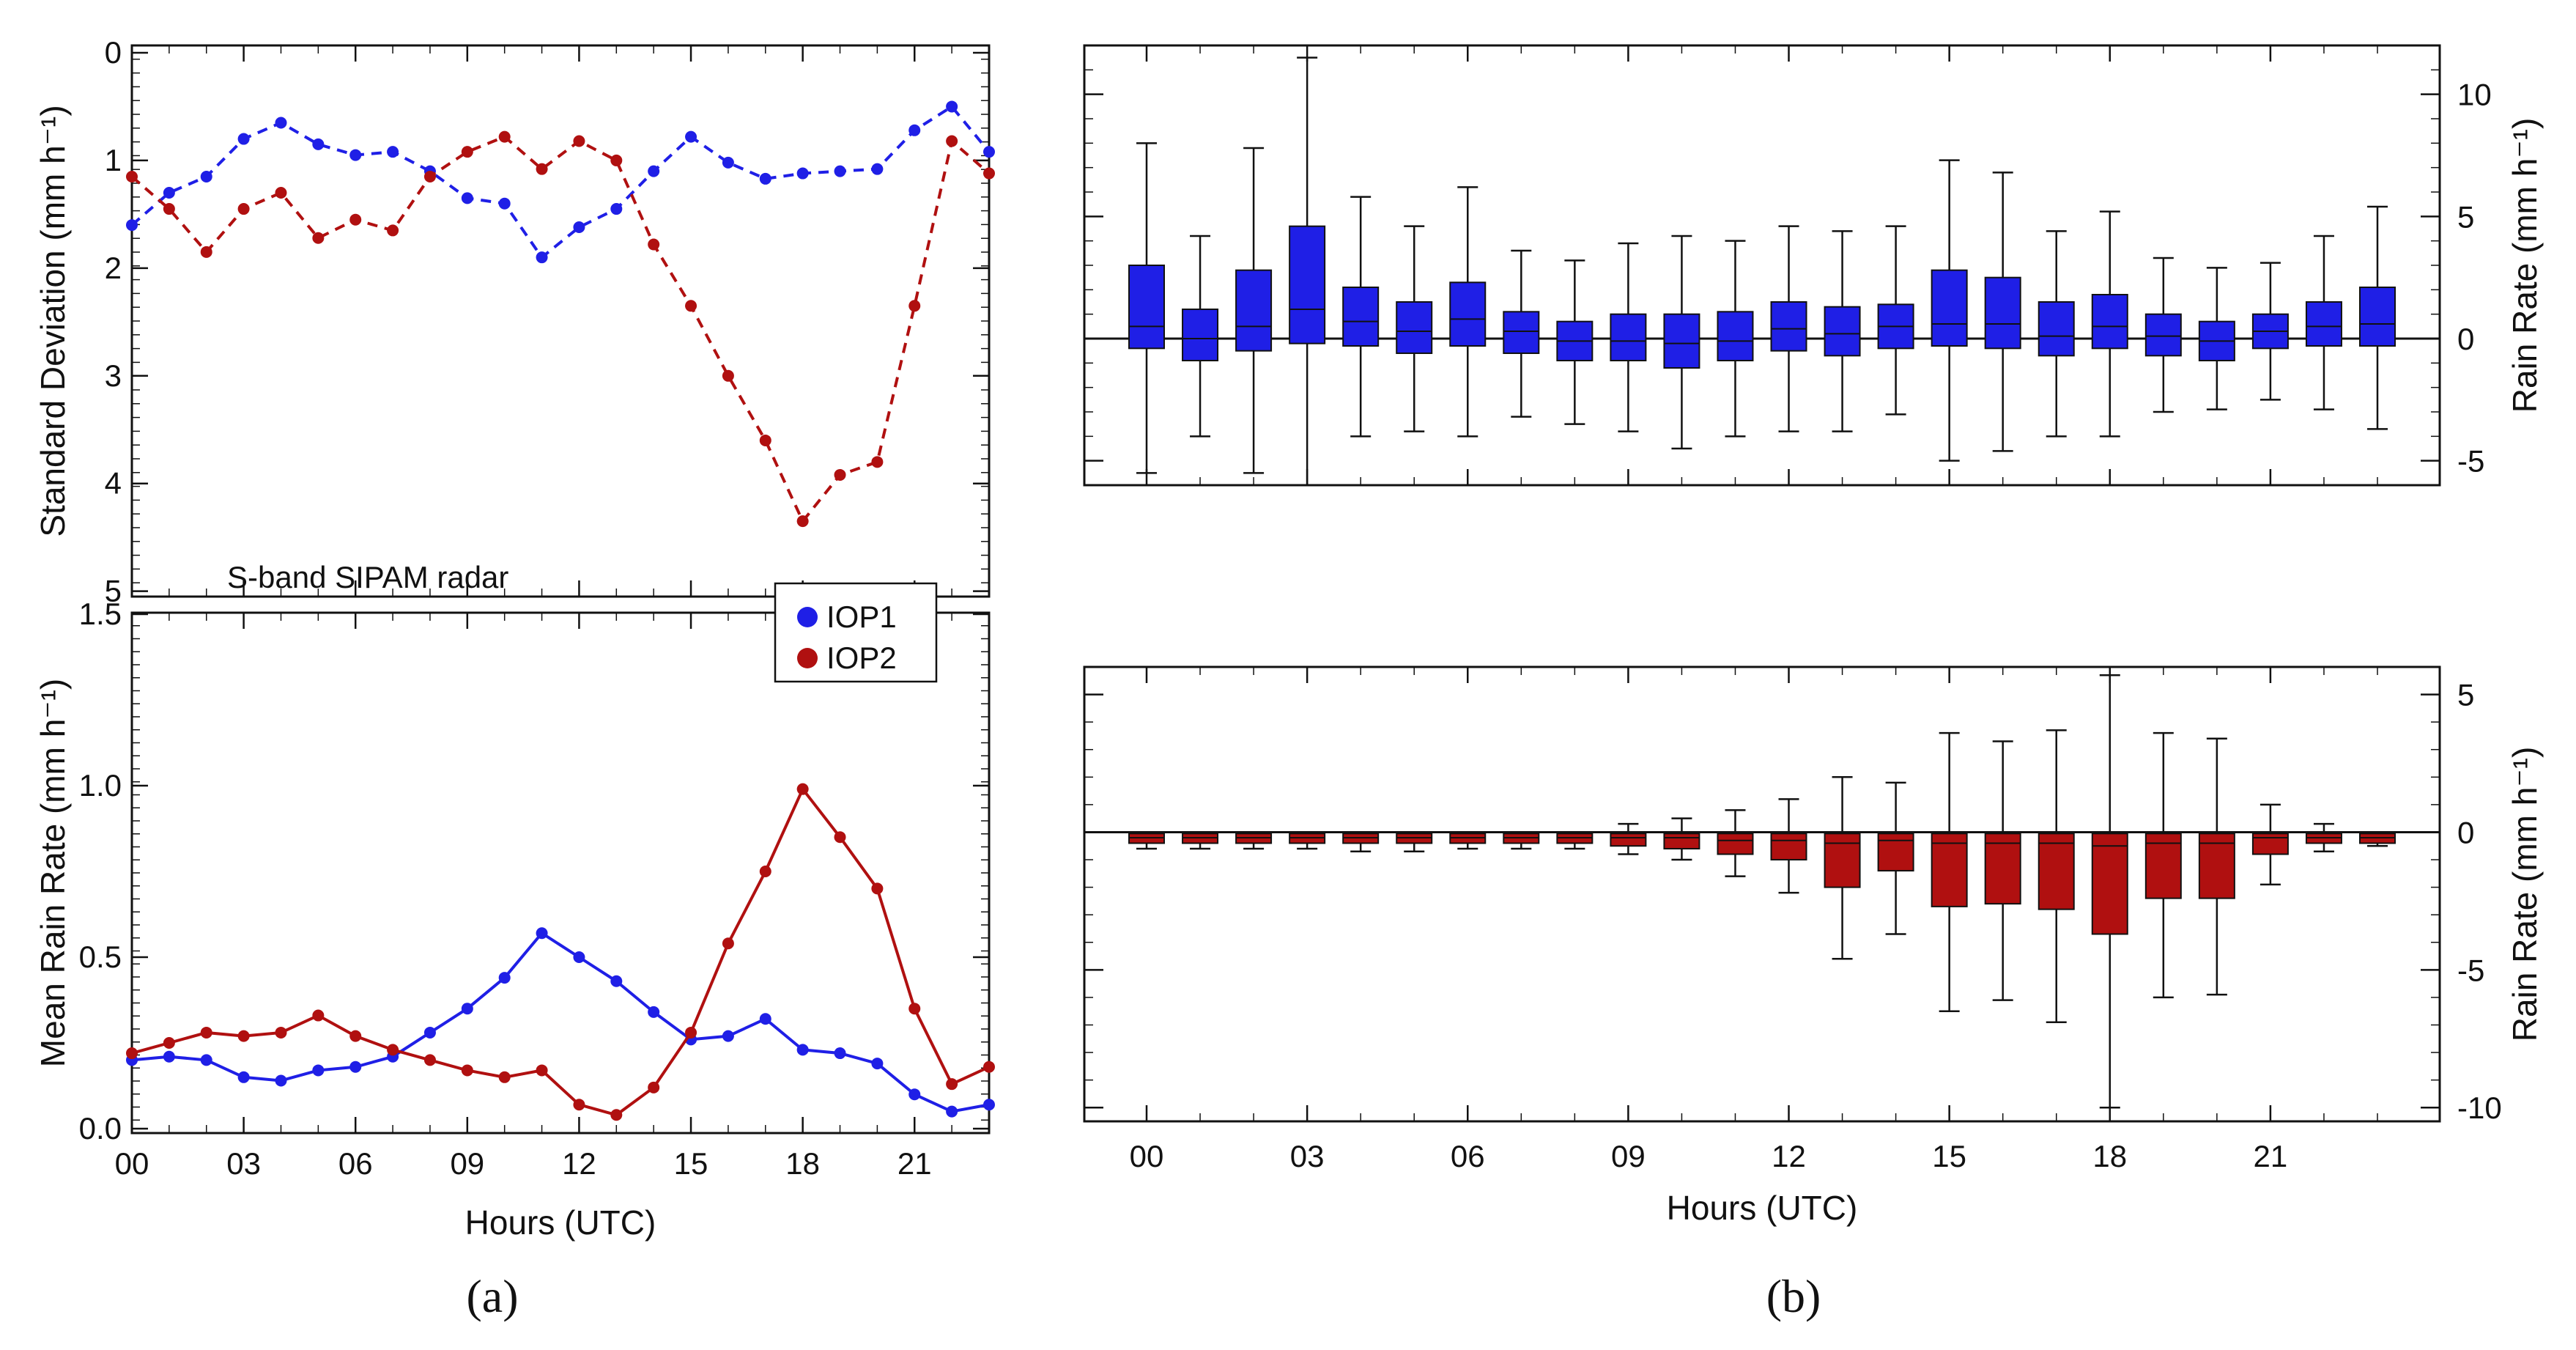 This screenshot has height=1350, width=2576. Describe the element at coordinates (355, 1163) in the screenshot. I see `x-tick-label: 06` at that location.